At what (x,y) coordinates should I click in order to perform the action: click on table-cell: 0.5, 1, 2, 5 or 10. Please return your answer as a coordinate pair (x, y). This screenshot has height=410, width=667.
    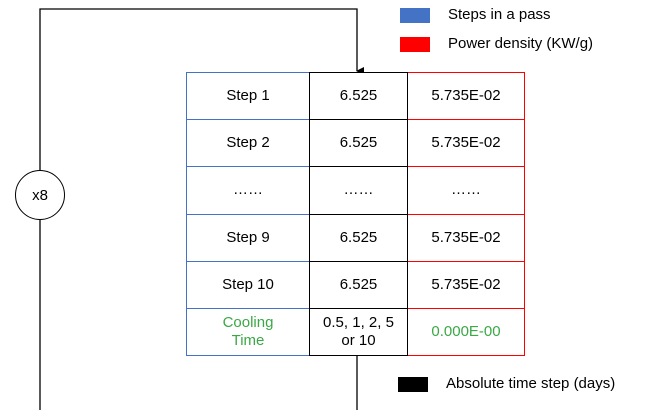
    Looking at the image, I should click on (358, 332).